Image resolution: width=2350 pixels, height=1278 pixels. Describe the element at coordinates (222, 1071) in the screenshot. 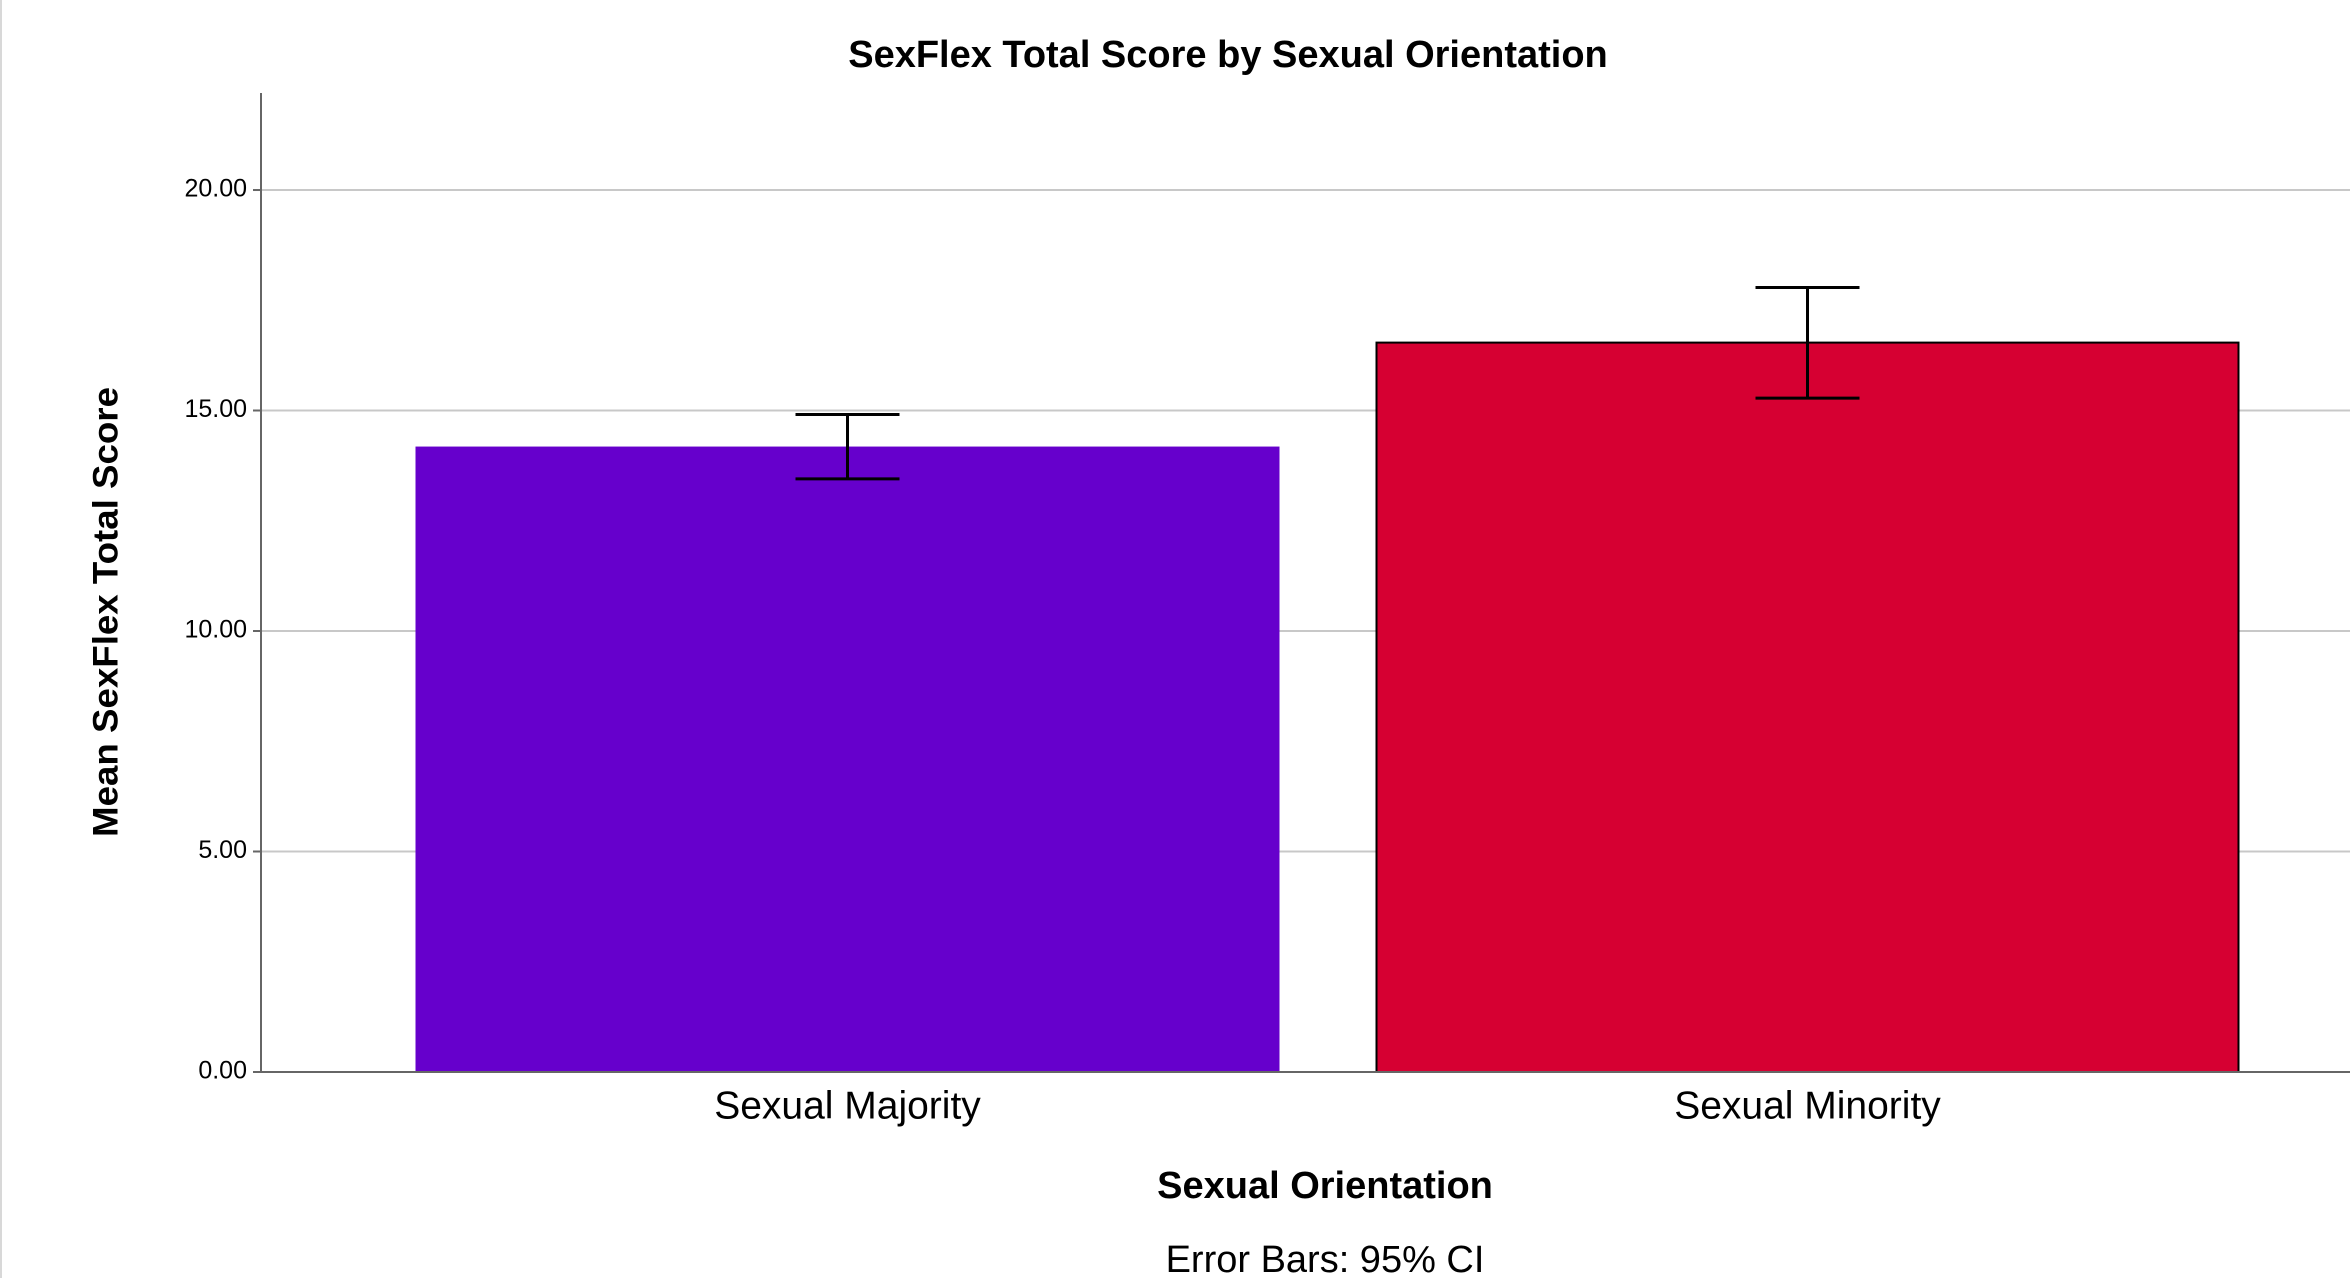

I see `y-tick-label: 0.00` at that location.